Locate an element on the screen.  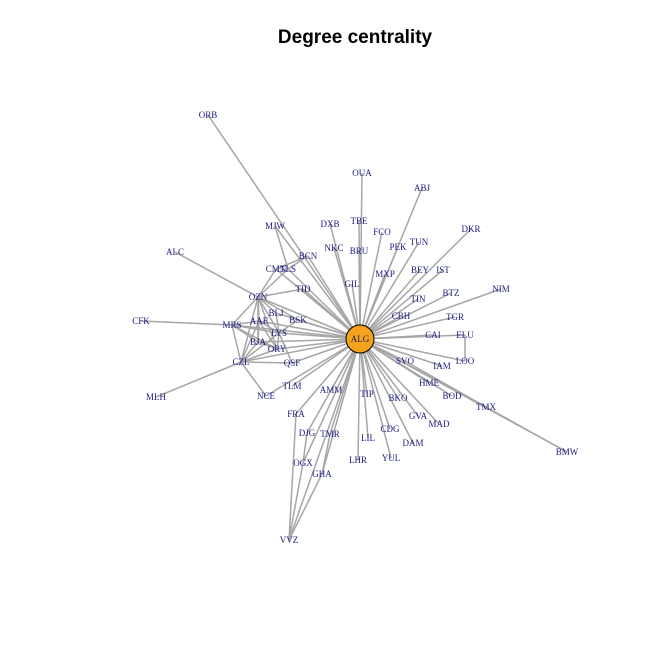
node-label-fra: FRA is located at coordinates (296, 414).